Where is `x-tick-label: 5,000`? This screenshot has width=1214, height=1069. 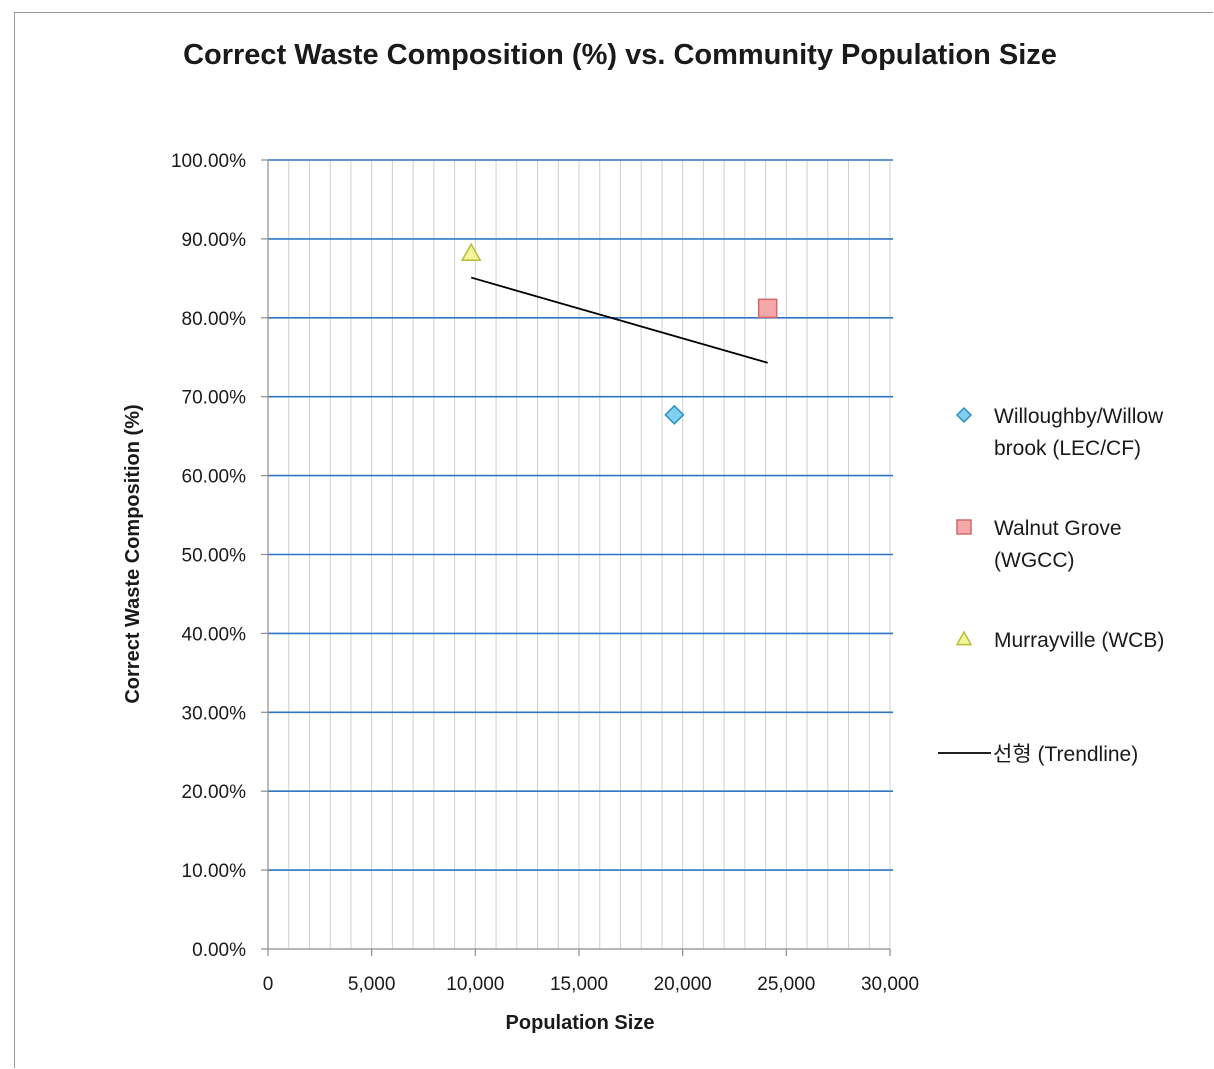 x-tick-label: 5,000 is located at coordinates (372, 984).